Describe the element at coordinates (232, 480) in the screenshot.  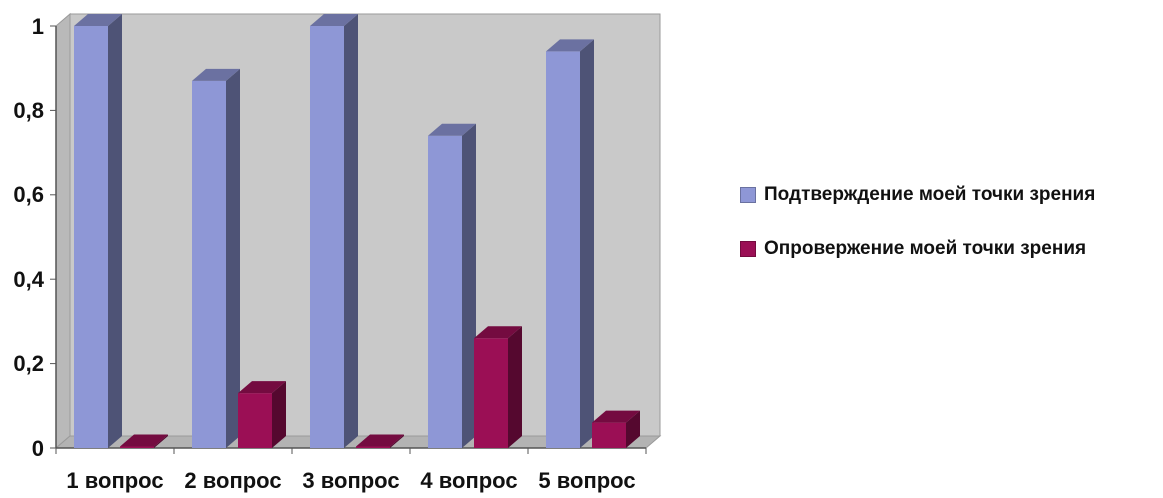
I see `x-tick-label: 2 вопрос` at that location.